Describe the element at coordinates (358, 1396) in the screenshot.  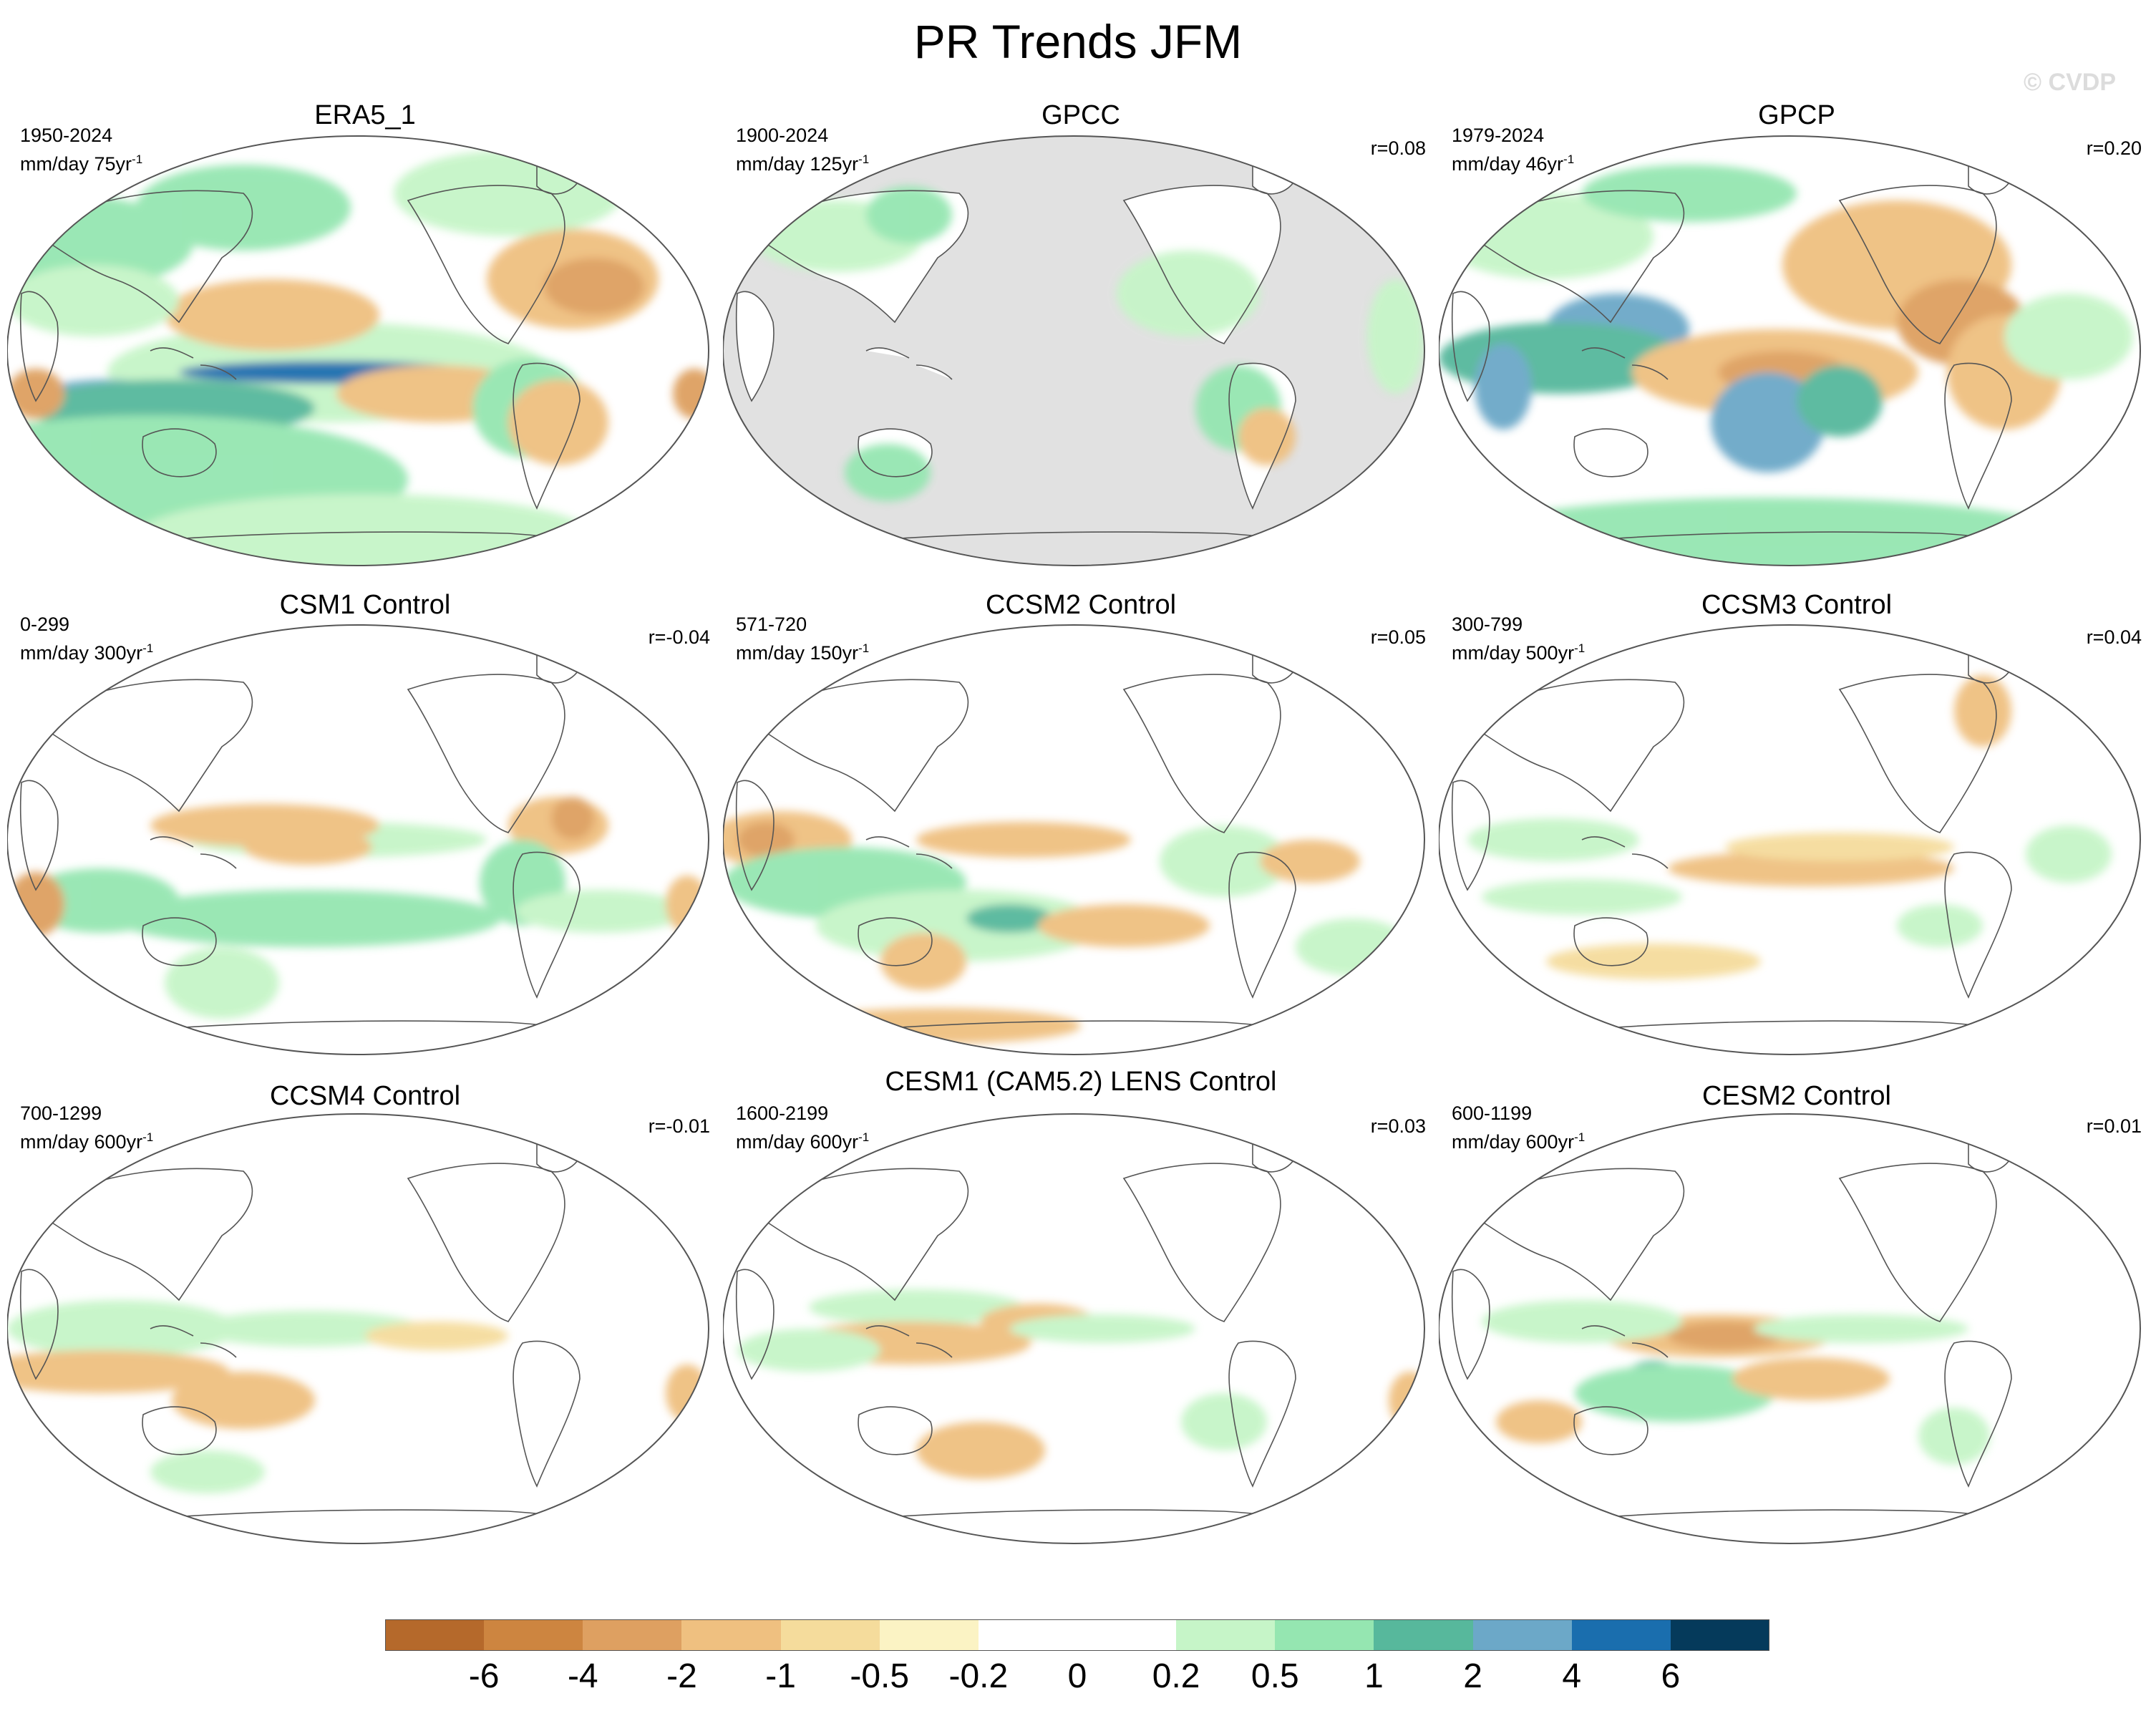
I see `trend-field` at that location.